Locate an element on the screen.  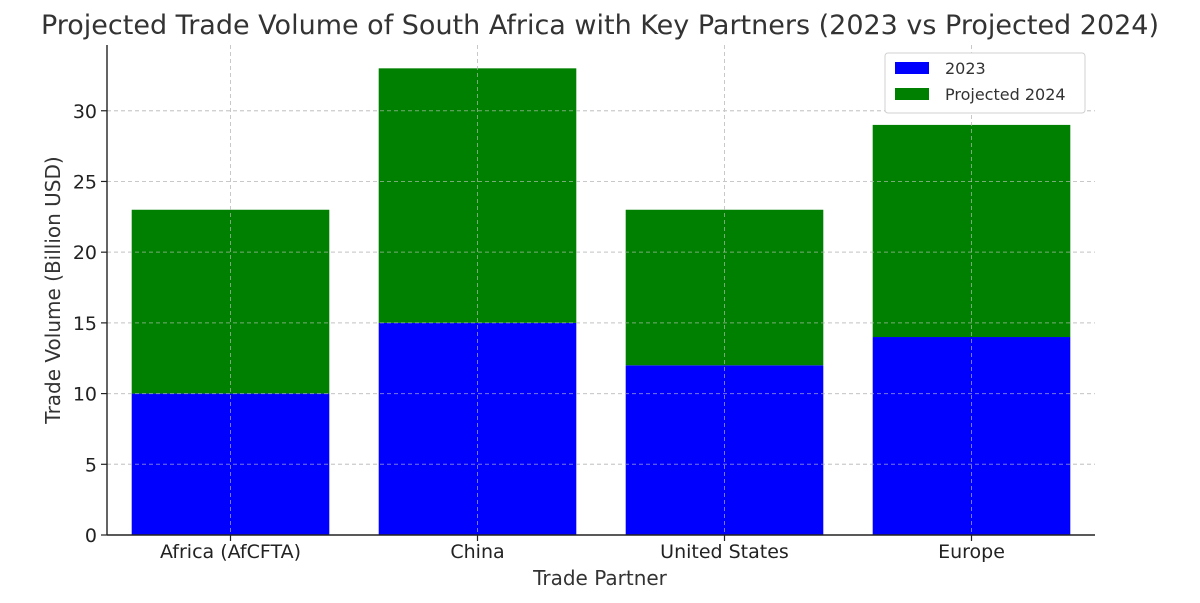
legend: 2023 Projected 2024 is located at coordinates (985, 83).